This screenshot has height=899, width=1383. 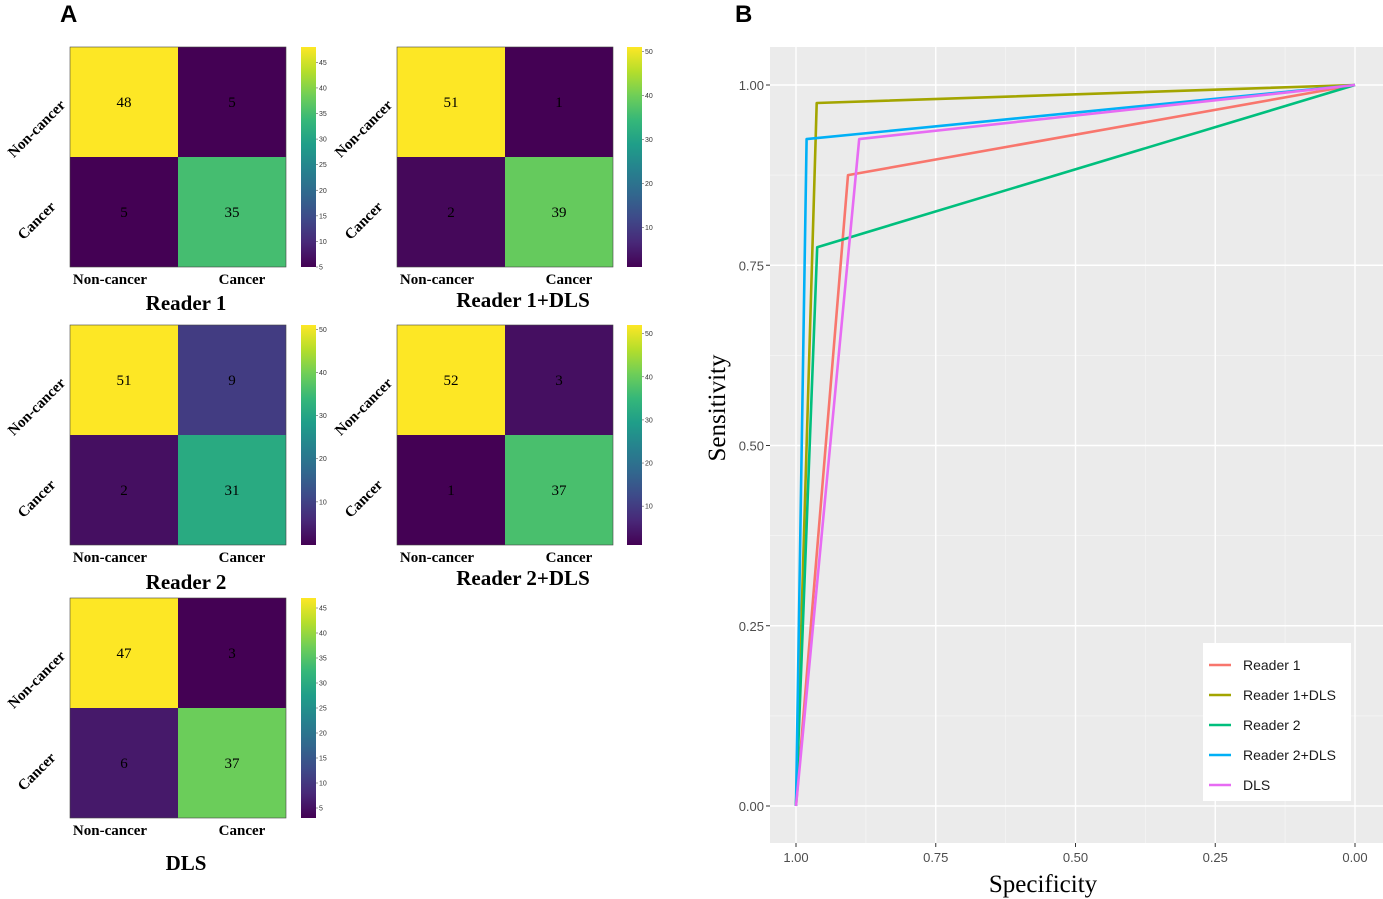 I want to click on legend-box, so click(x=1277, y=722).